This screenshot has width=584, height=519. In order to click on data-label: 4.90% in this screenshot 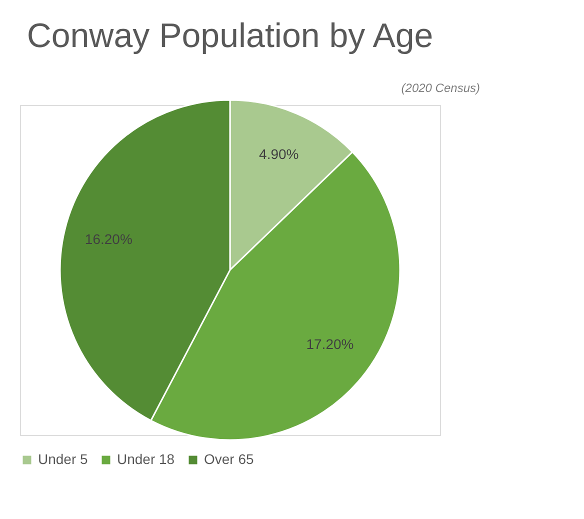, I will do `click(279, 154)`.